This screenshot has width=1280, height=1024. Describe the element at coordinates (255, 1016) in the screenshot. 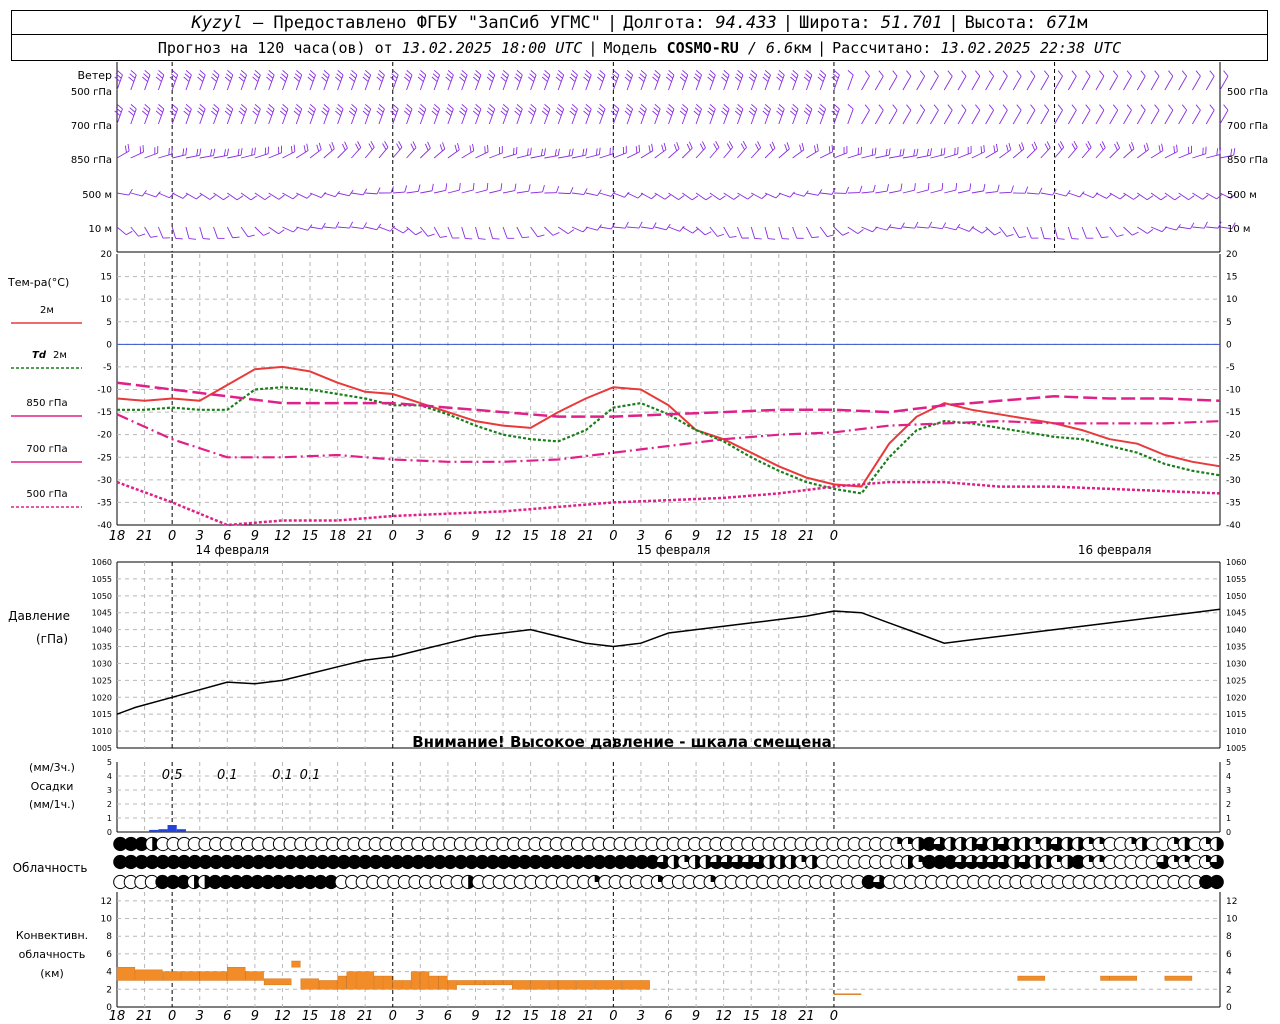

I see `time-tick-label: 9` at that location.